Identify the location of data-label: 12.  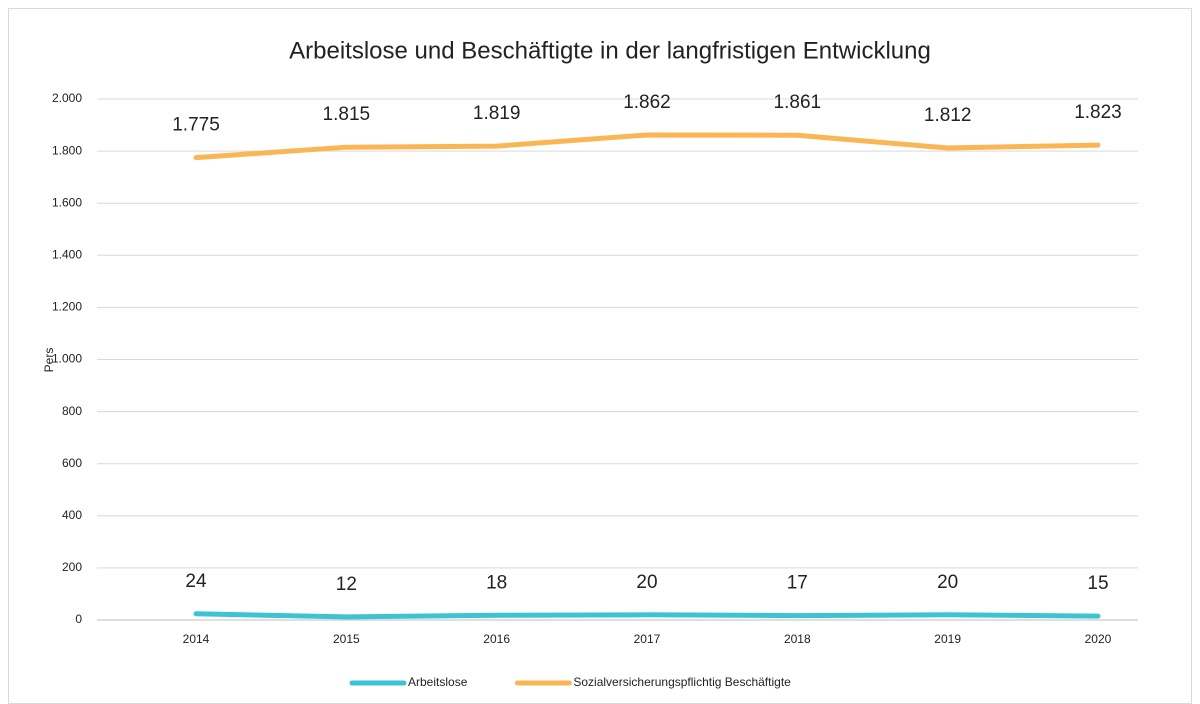
(346, 584).